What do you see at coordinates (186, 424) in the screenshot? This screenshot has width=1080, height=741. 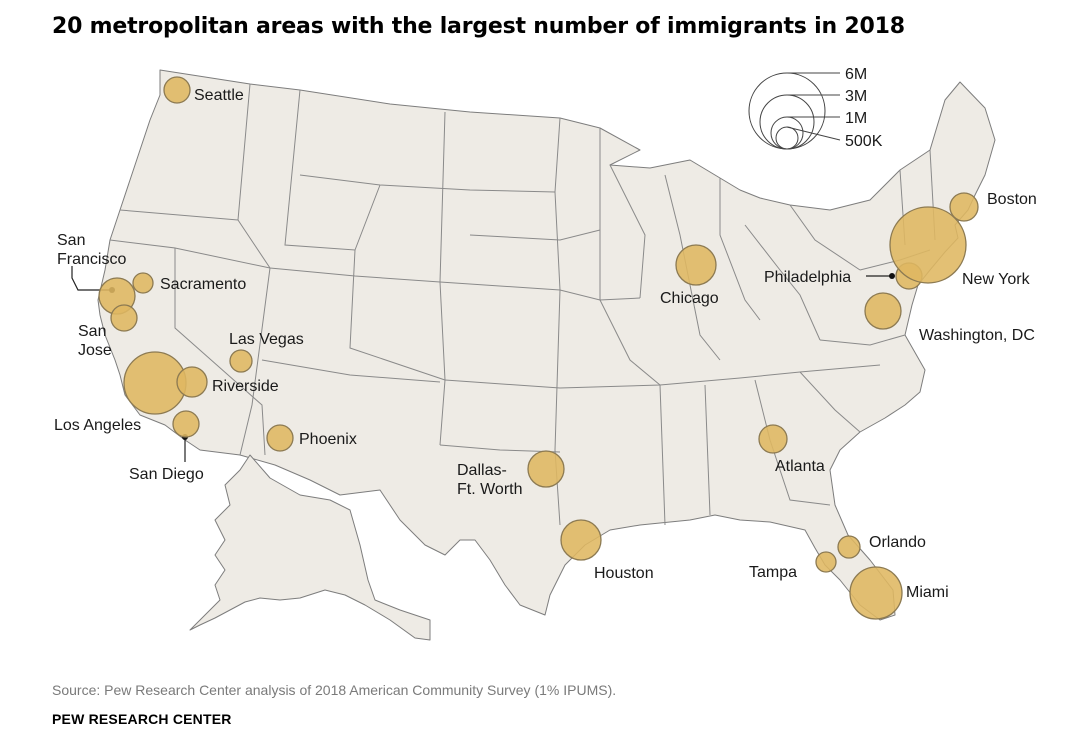 I see `bubble-san-diego` at bounding box center [186, 424].